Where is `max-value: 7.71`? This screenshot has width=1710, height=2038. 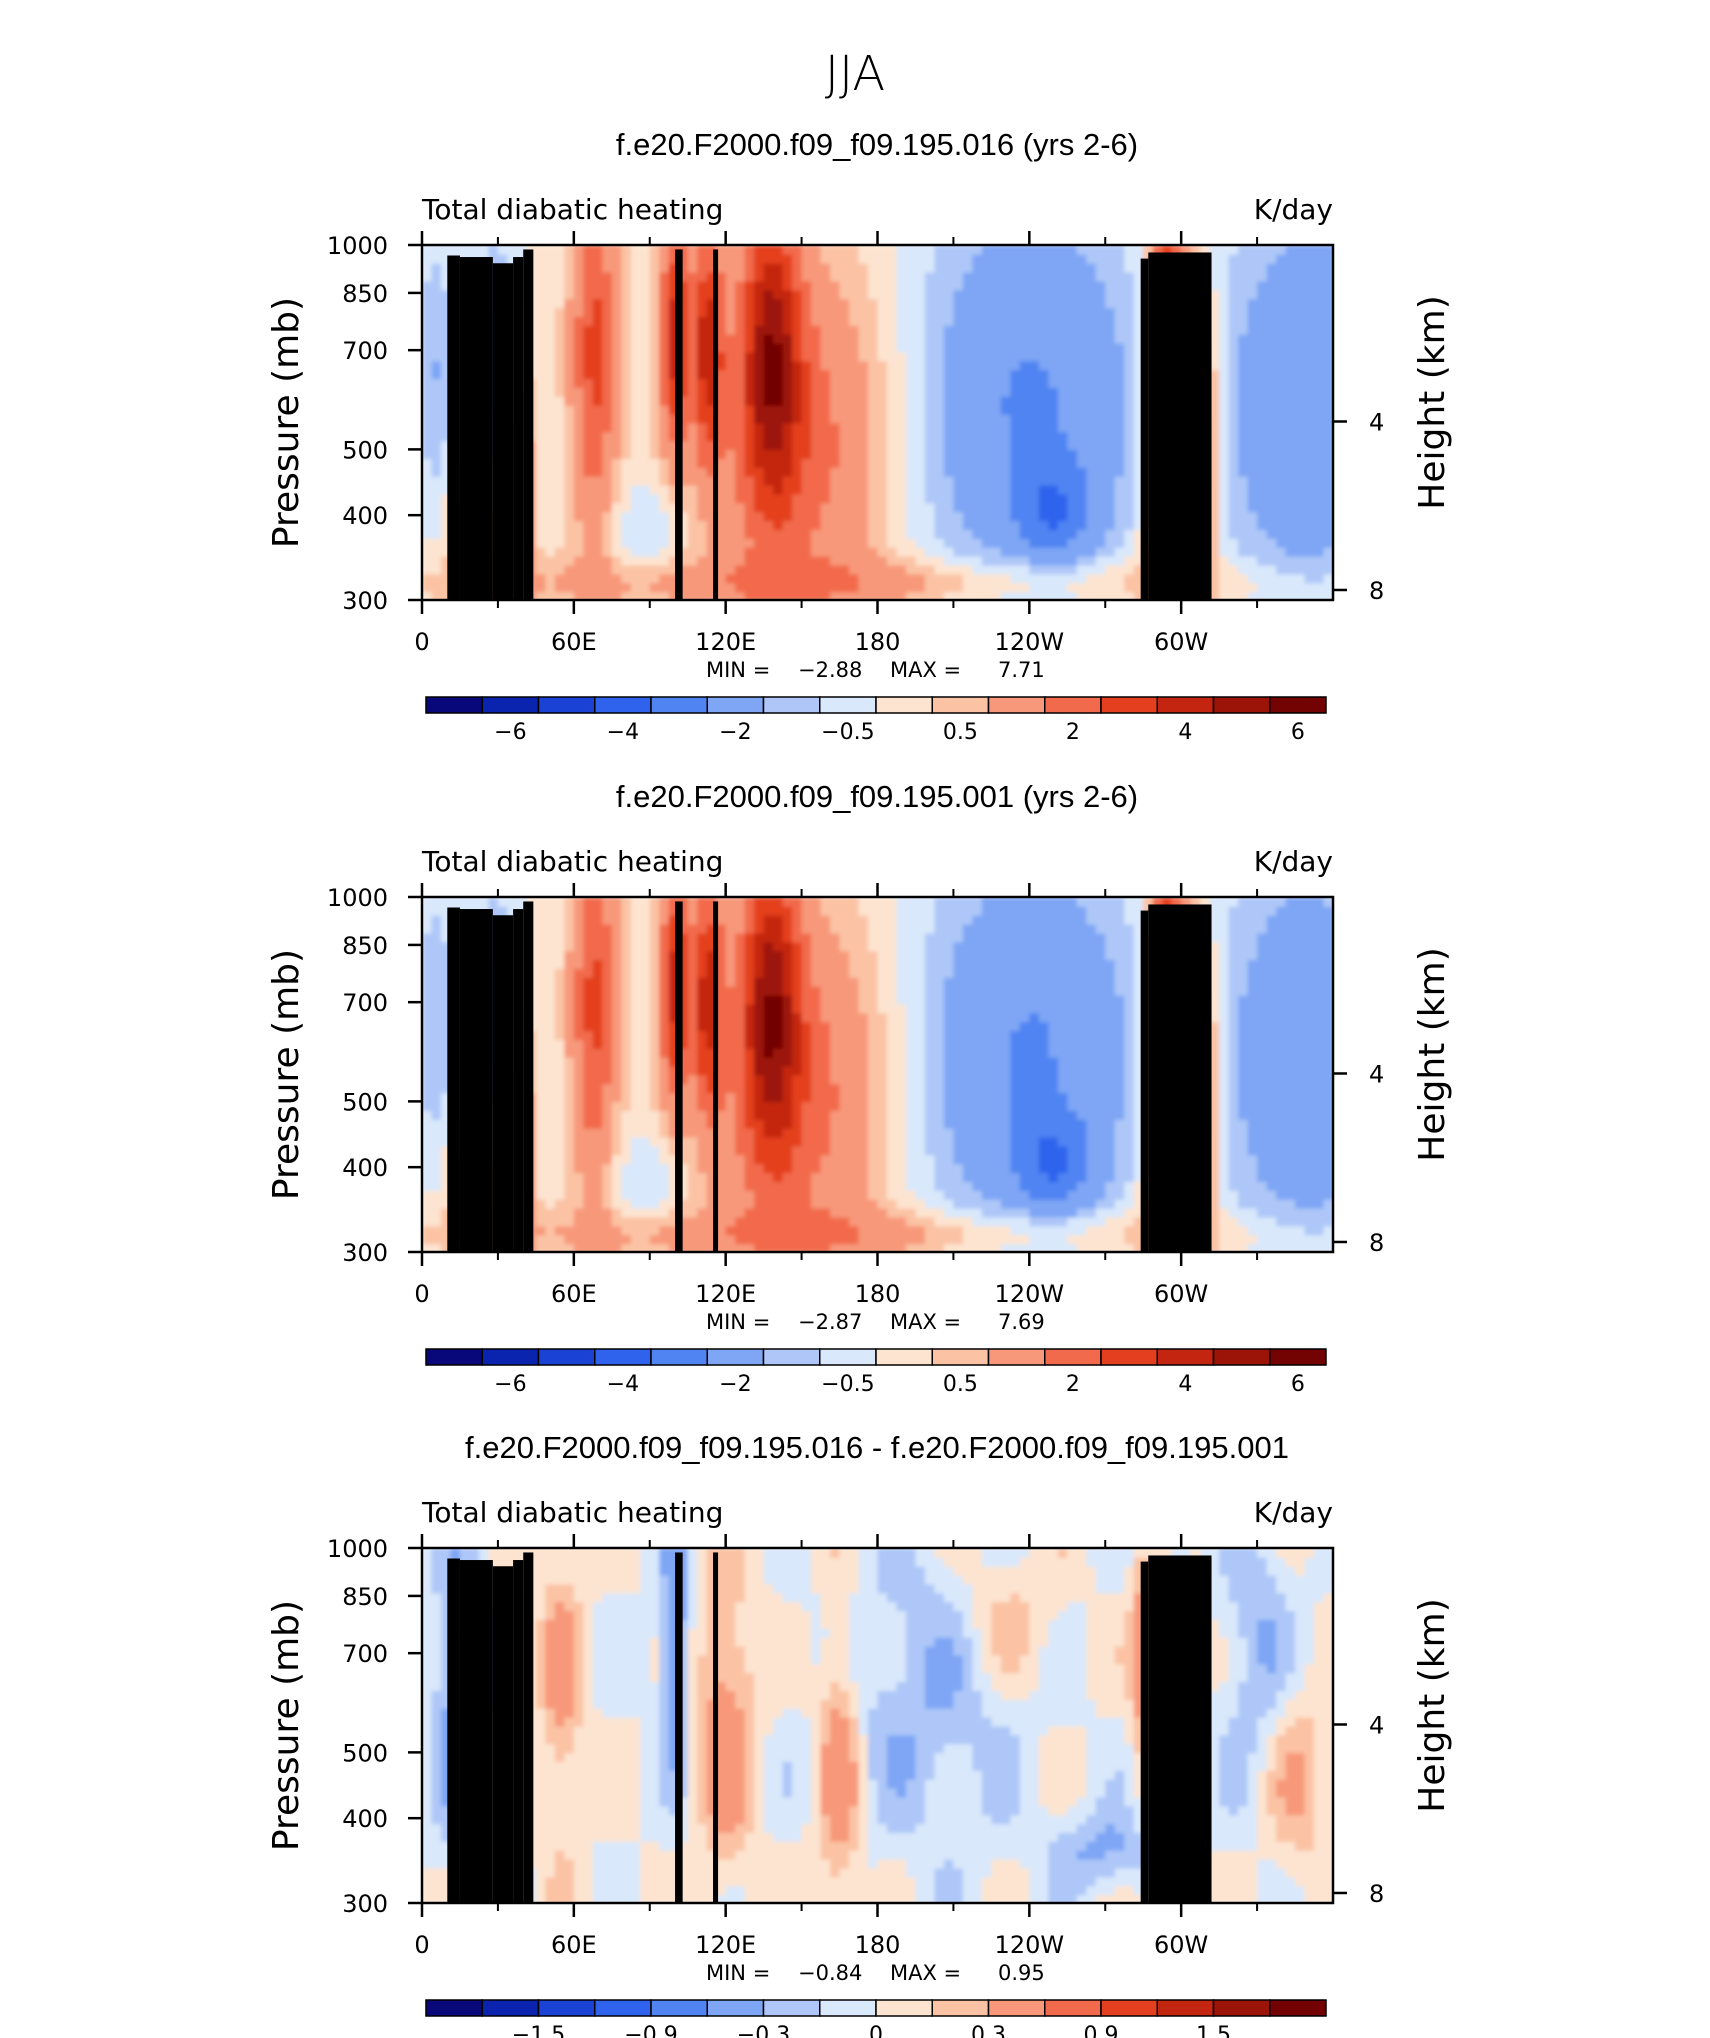
max-value: 7.71 is located at coordinates (1021, 670).